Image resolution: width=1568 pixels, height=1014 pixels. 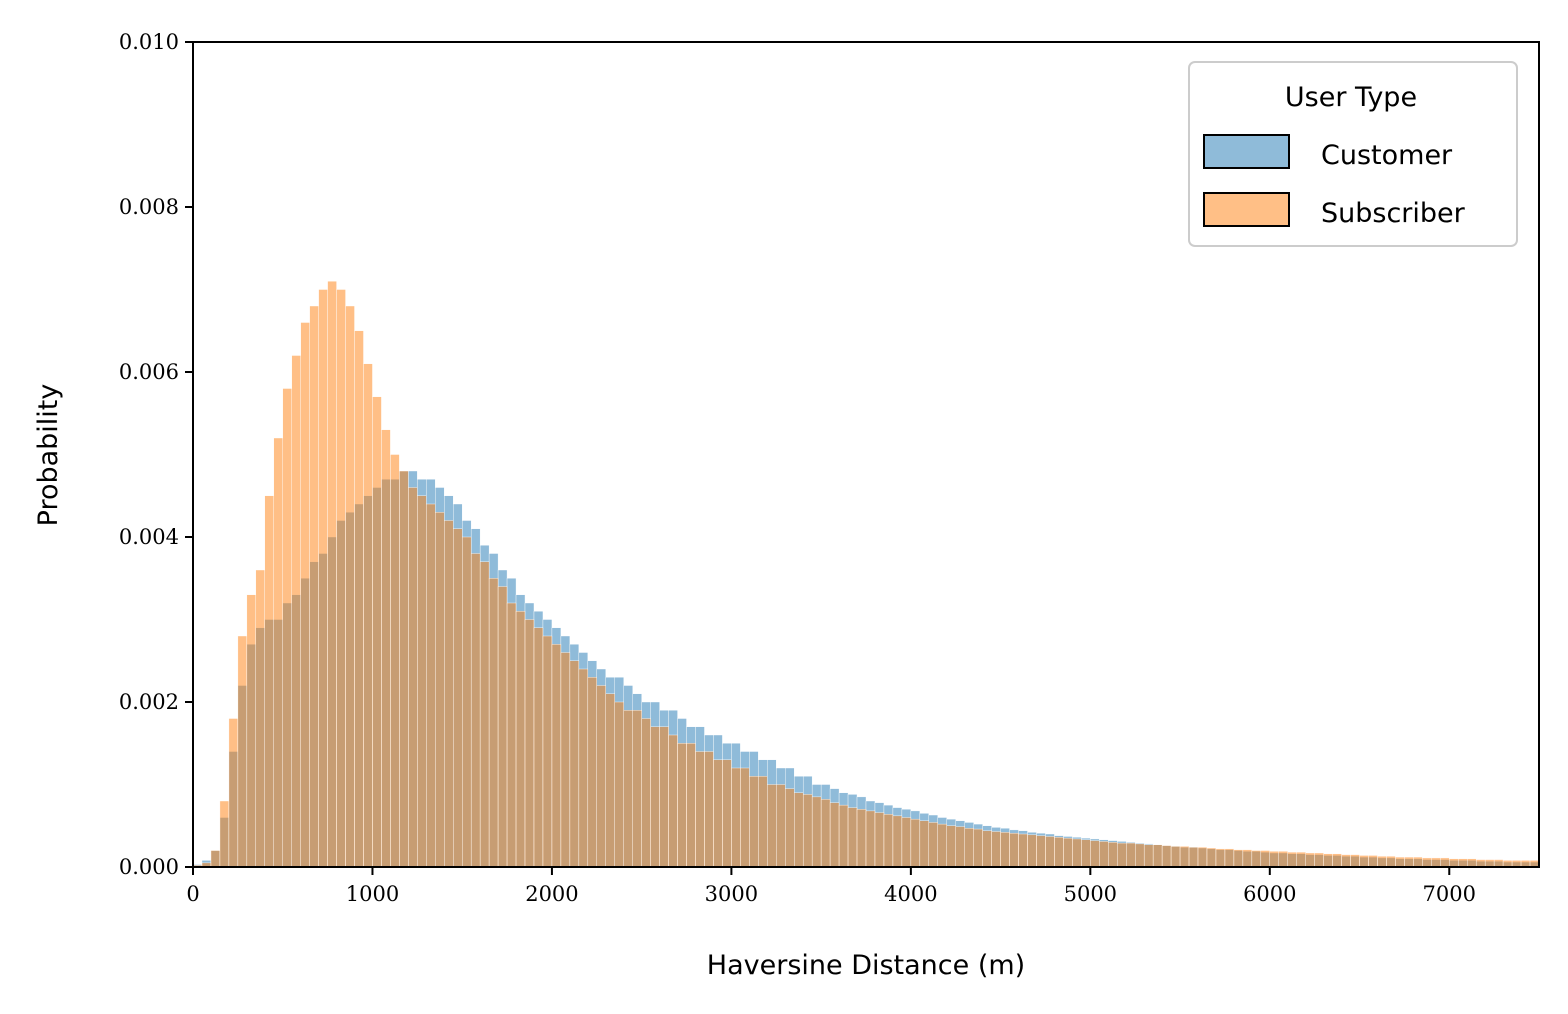 What do you see at coordinates (149, 537) in the screenshot?
I see `y-tick-label: 0.004` at bounding box center [149, 537].